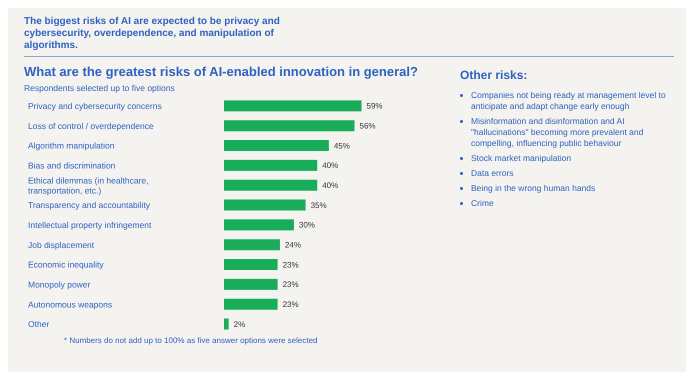 The height and width of the screenshot is (380, 694). I want to click on y-tick-label: Intellectual property infringement, so click(90, 225).